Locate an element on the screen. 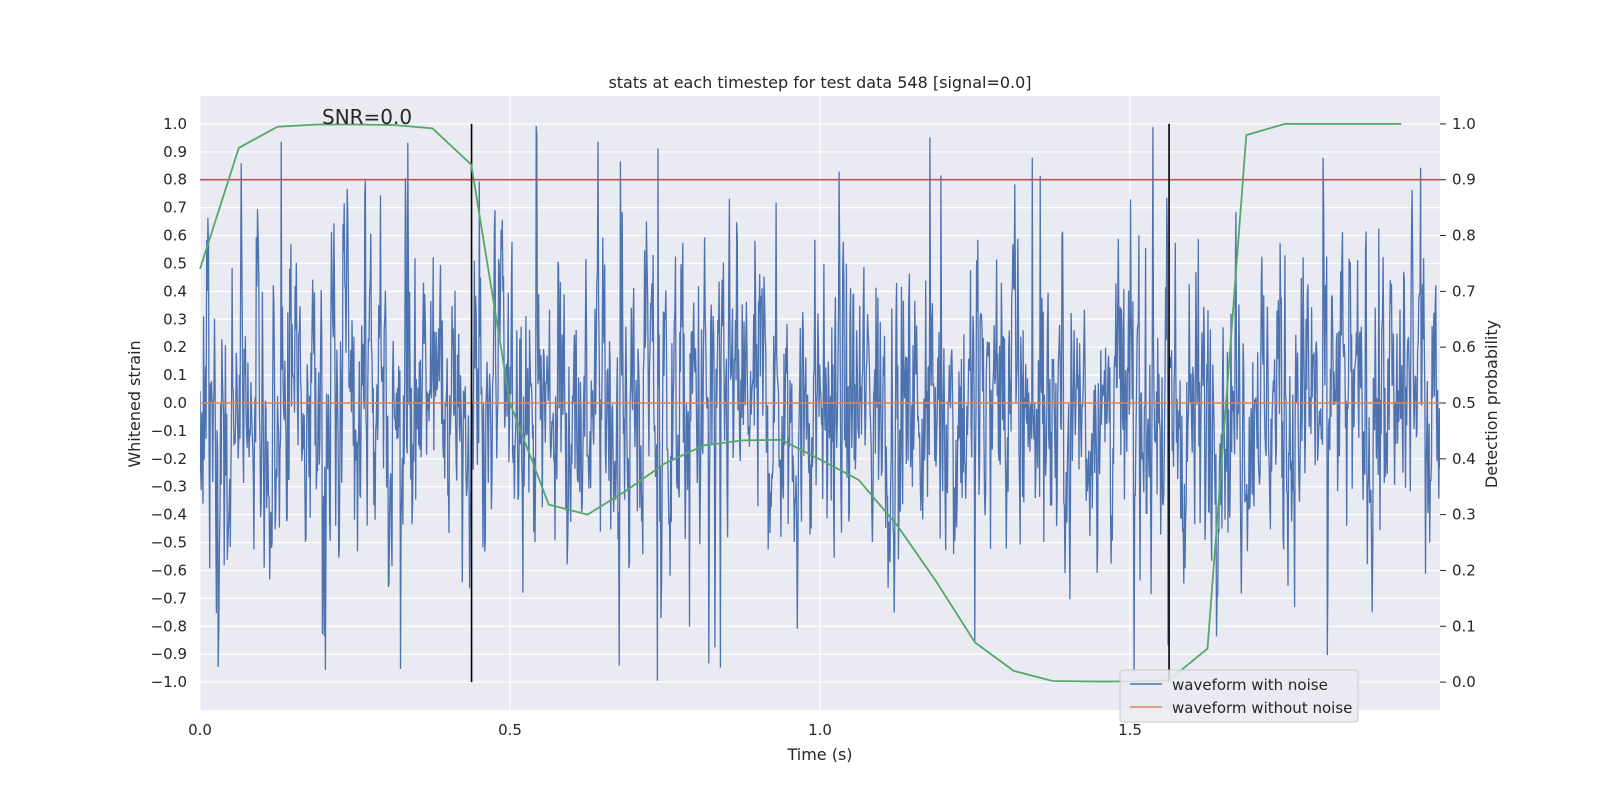 The height and width of the screenshot is (800, 1600). y-left-tick-label: 0.7 is located at coordinates (175, 208).